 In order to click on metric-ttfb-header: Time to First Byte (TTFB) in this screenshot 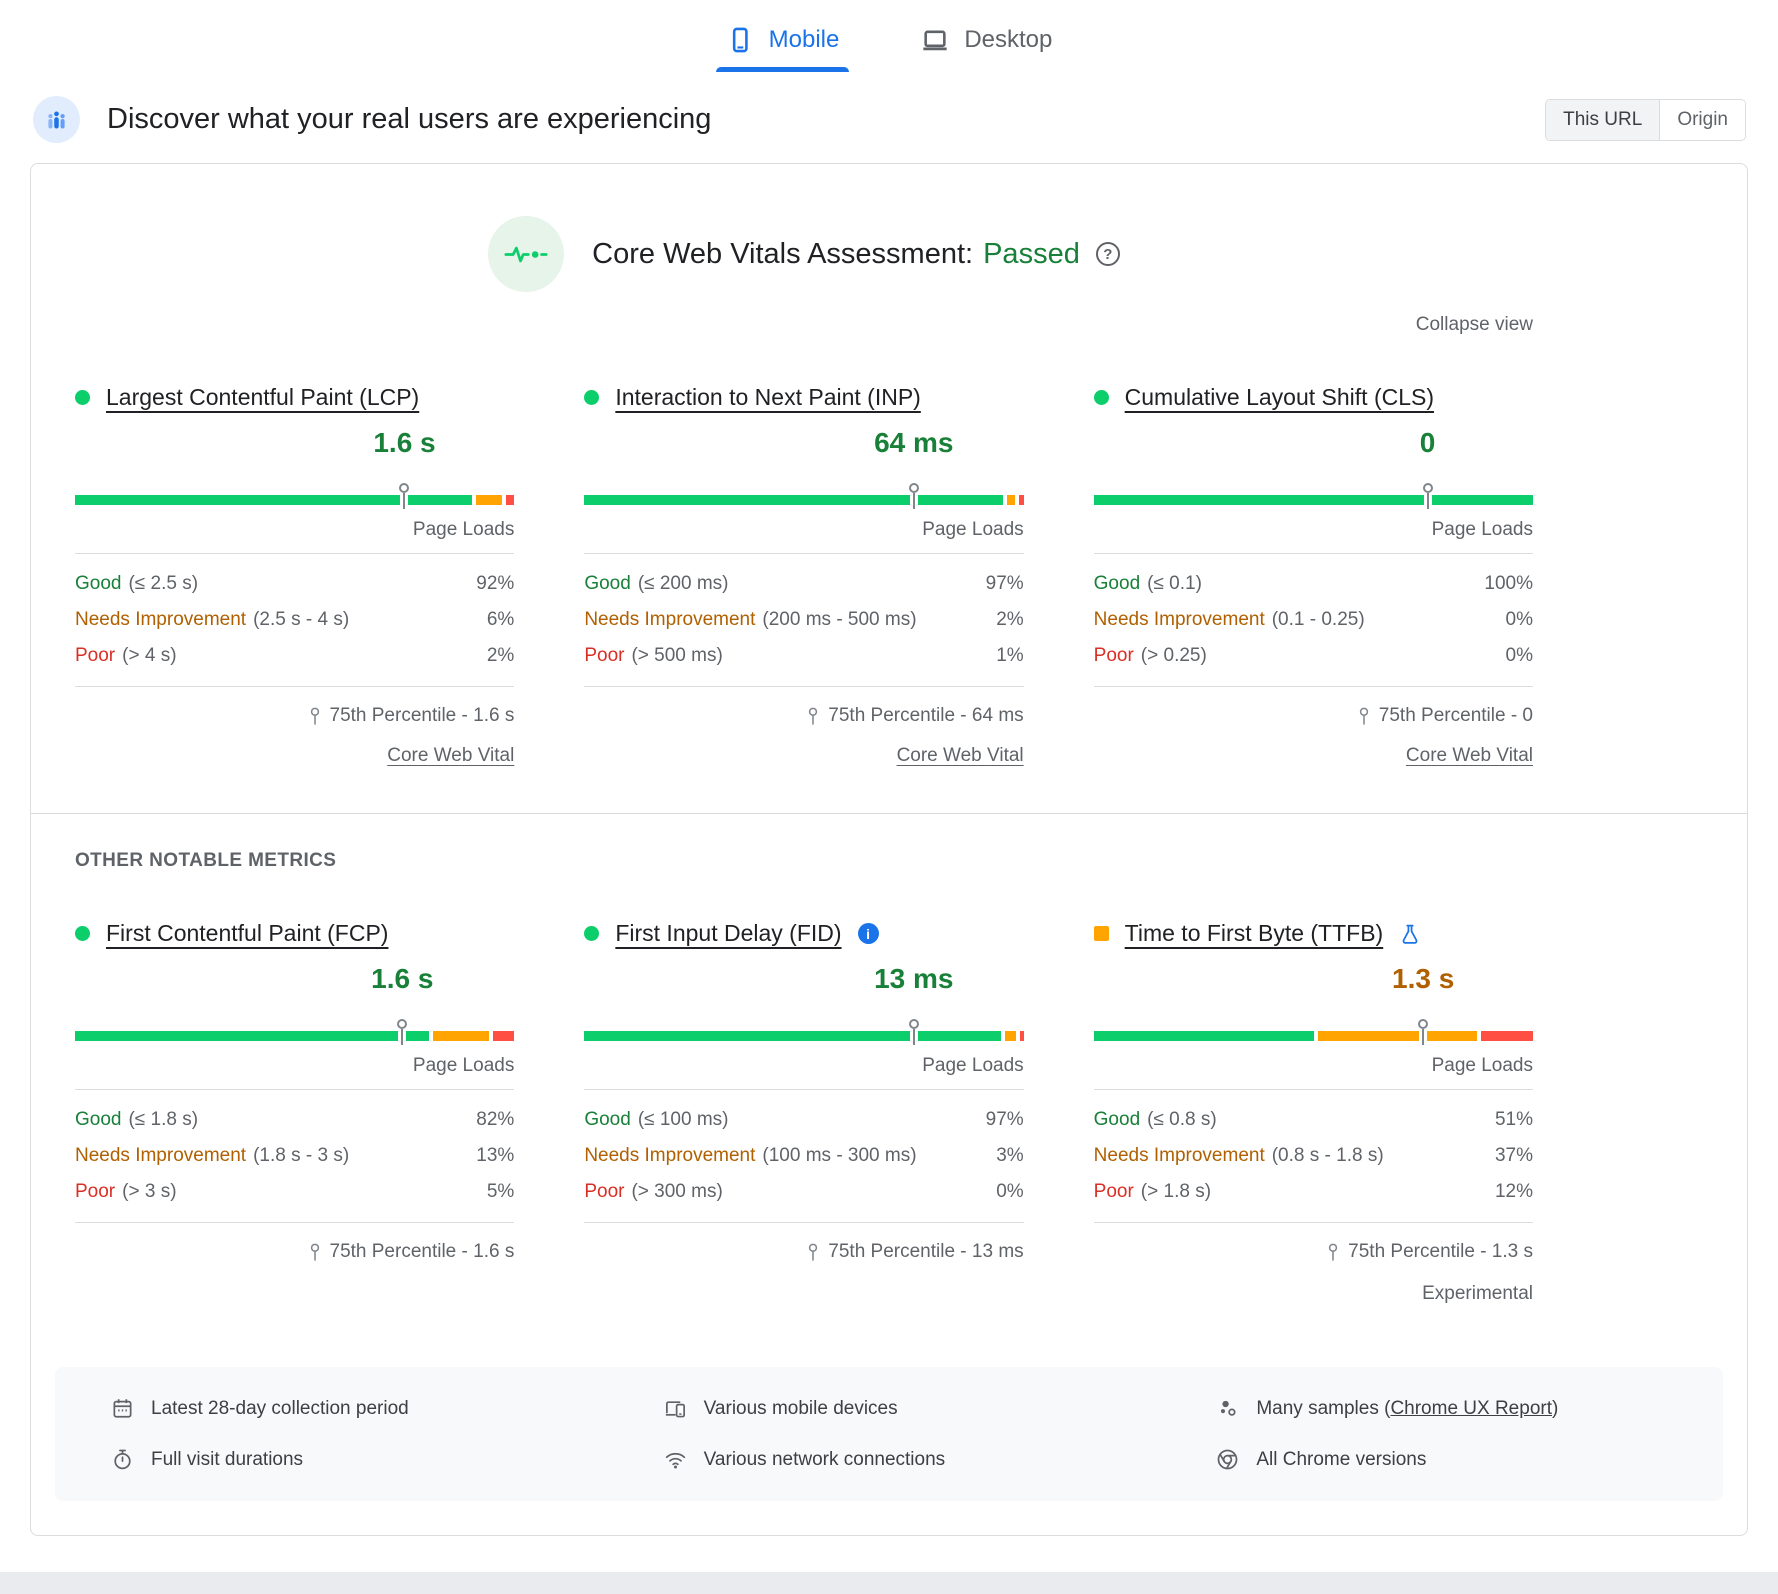, I will do `click(1313, 933)`.